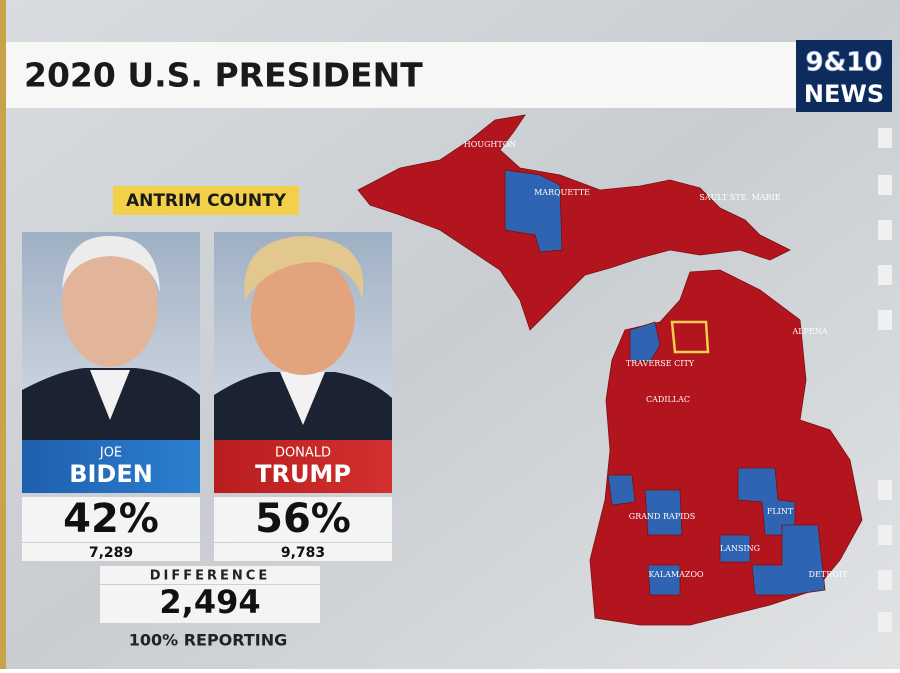 The width and height of the screenshot is (900, 673). What do you see at coordinates (668, 399) in the screenshot?
I see `map-label: CADILLAC` at bounding box center [668, 399].